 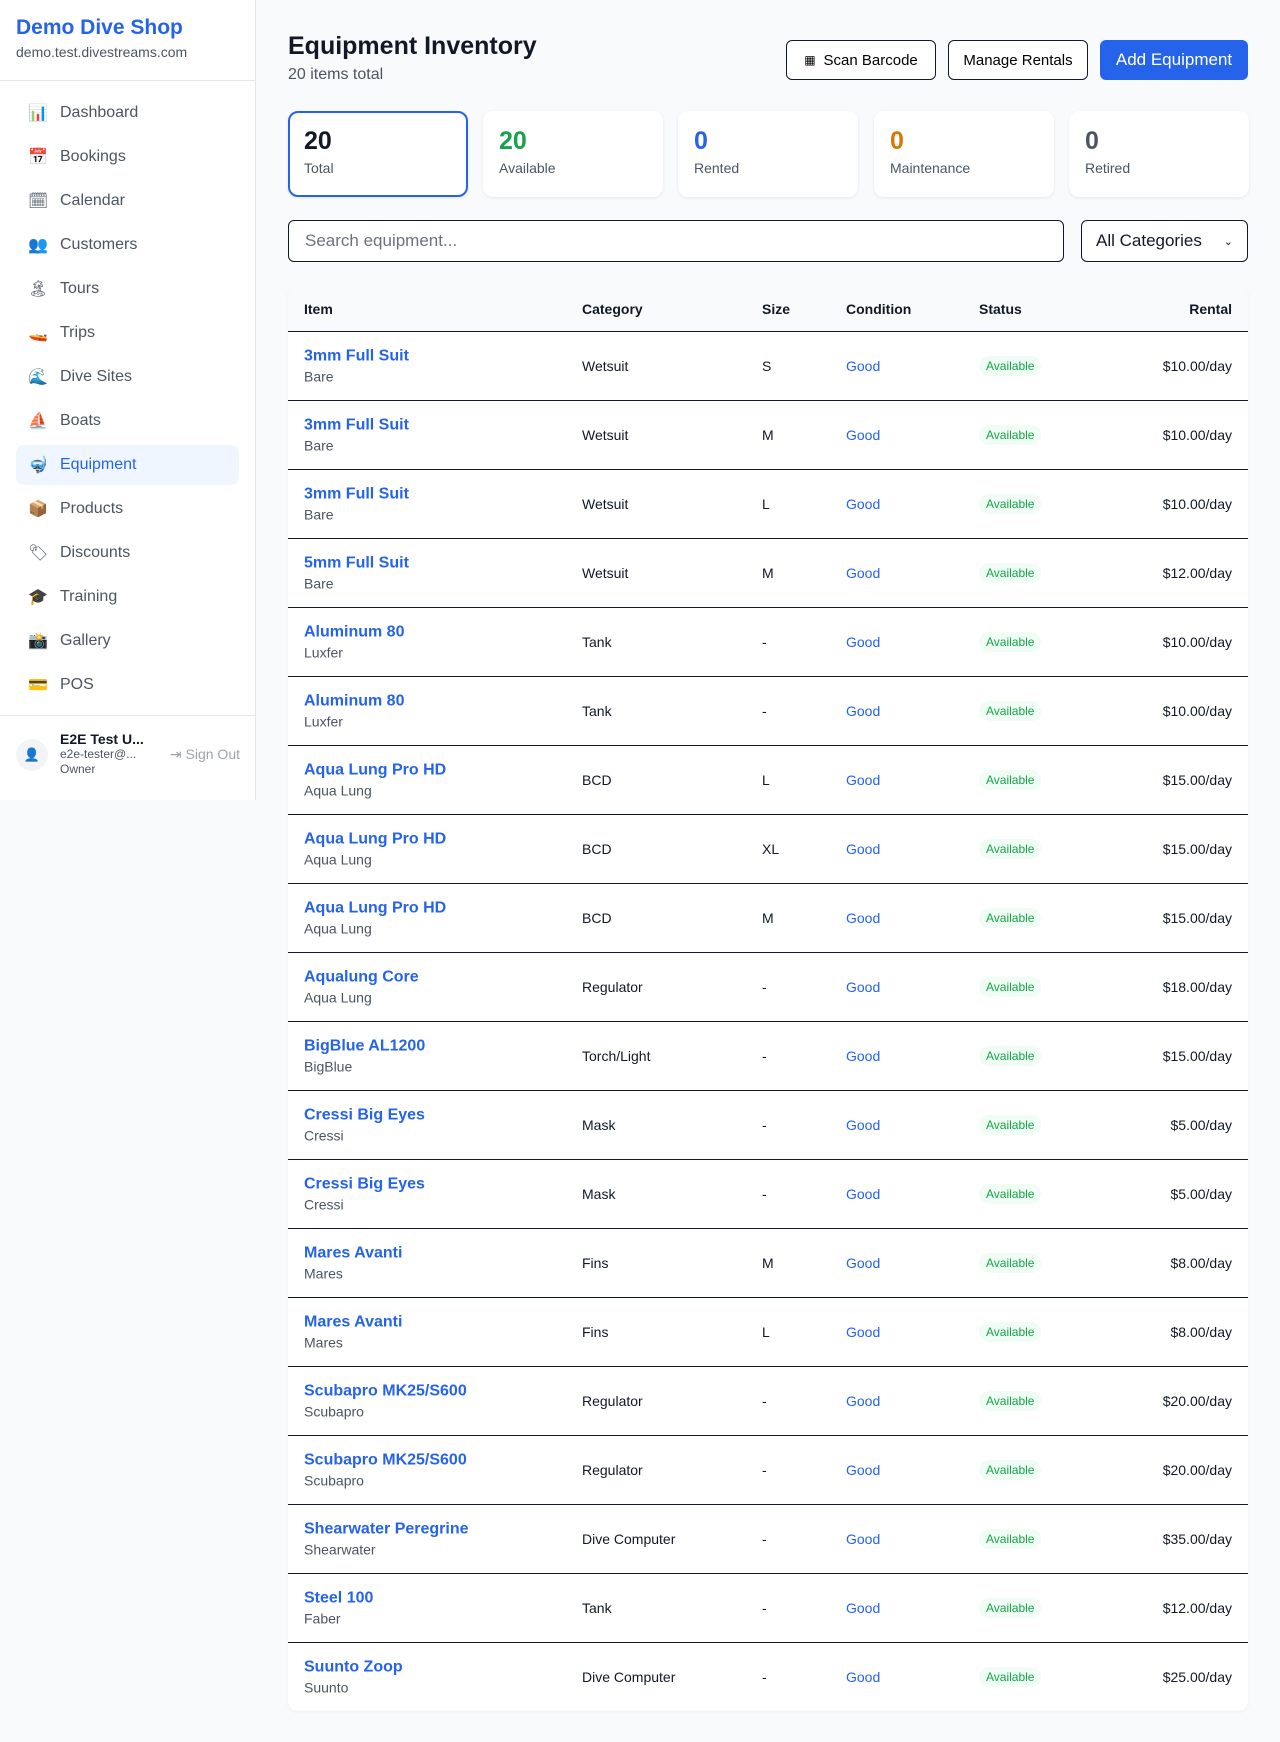 I want to click on stat-value: 0, so click(x=701, y=141).